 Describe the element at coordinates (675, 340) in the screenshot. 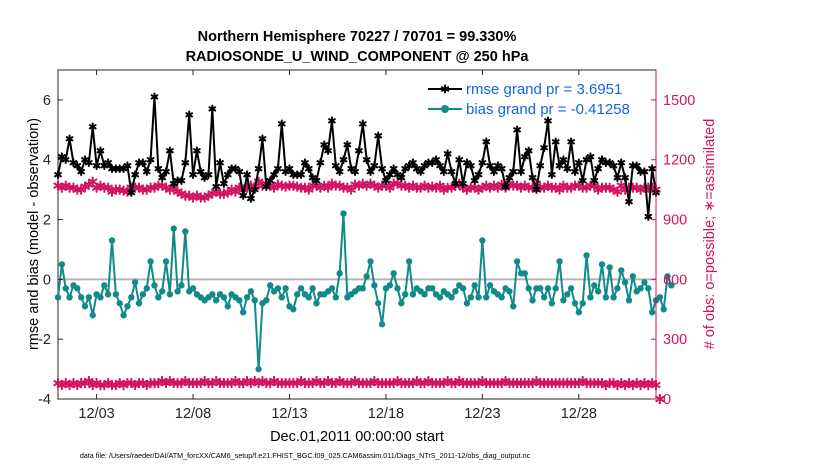

I see `y-right-tick-label: 300` at that location.